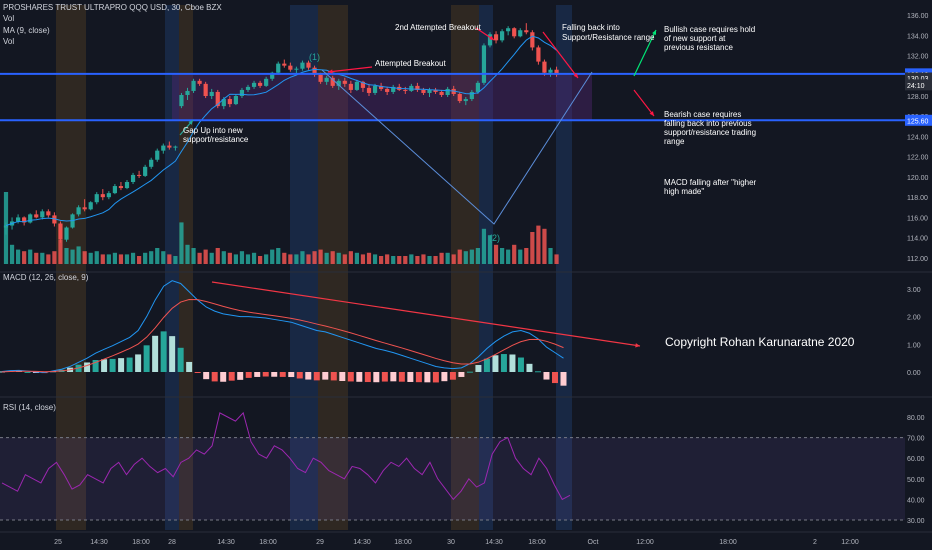 The width and height of the screenshot is (932, 550). What do you see at coordinates (914, 318) in the screenshot?
I see `macd-tick-label: 2.00` at bounding box center [914, 318].